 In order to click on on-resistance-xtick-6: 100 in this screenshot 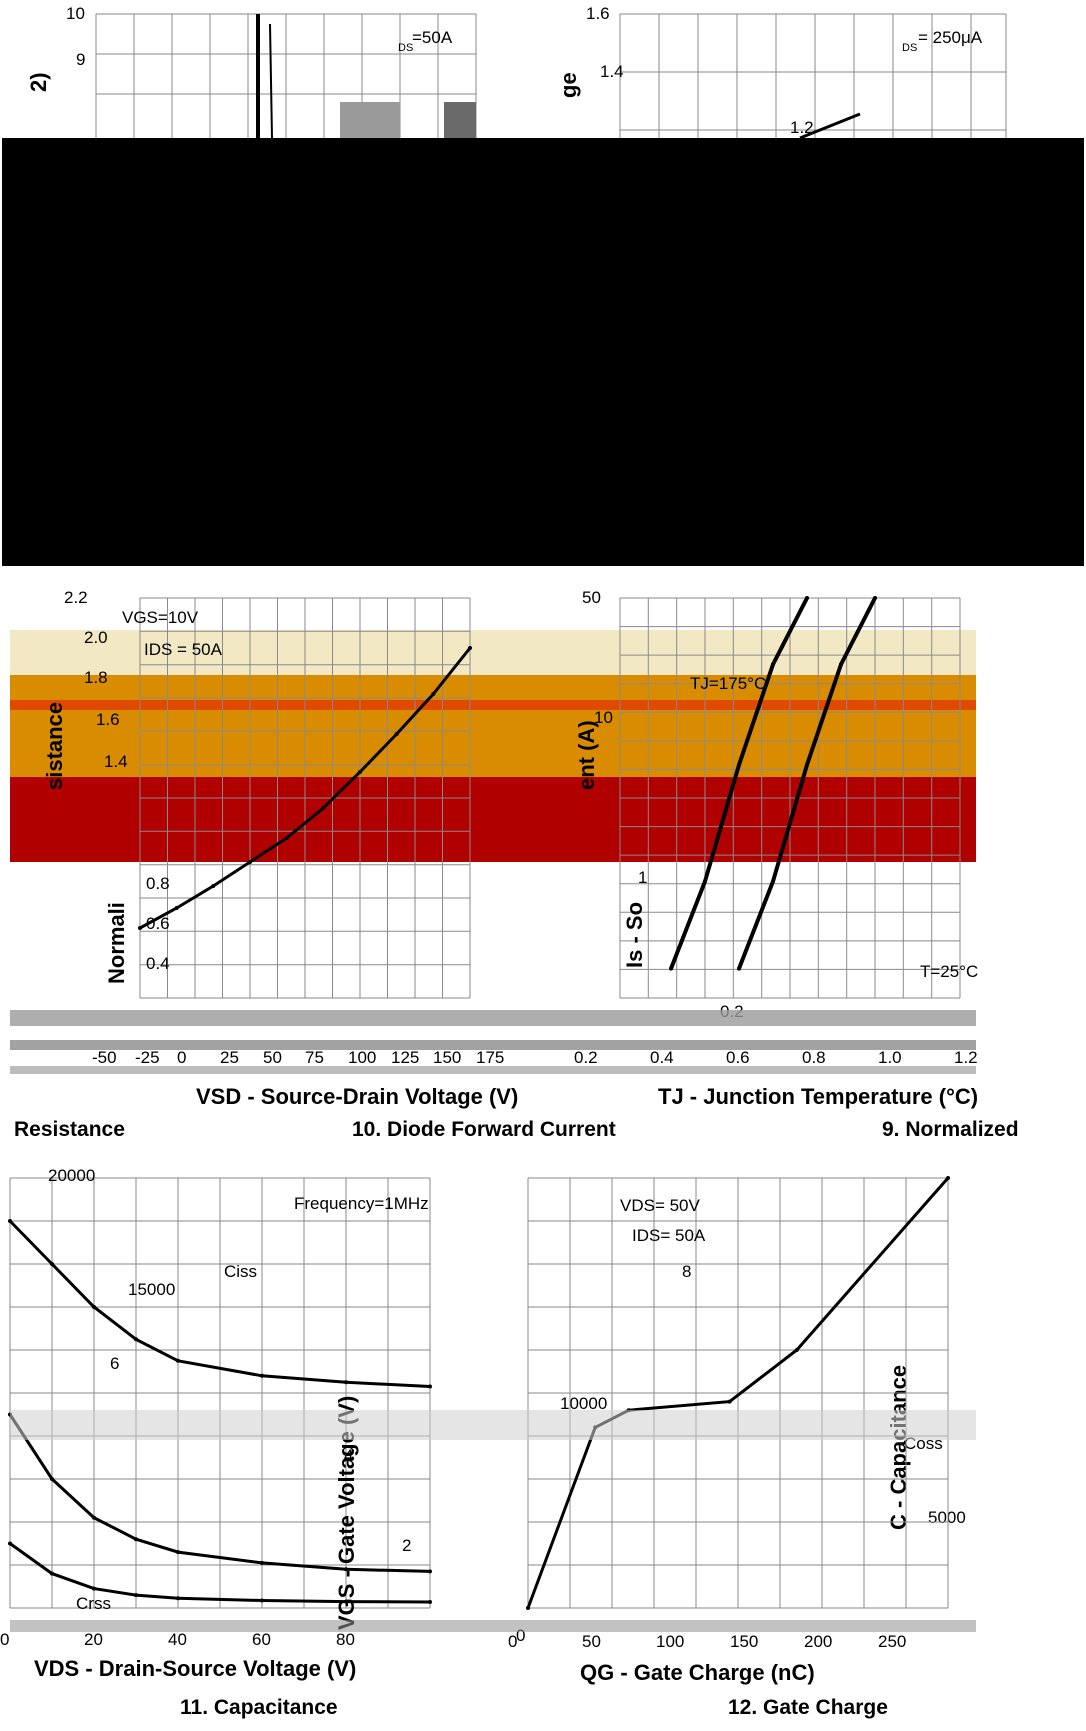, I will do `click(362, 1057)`.